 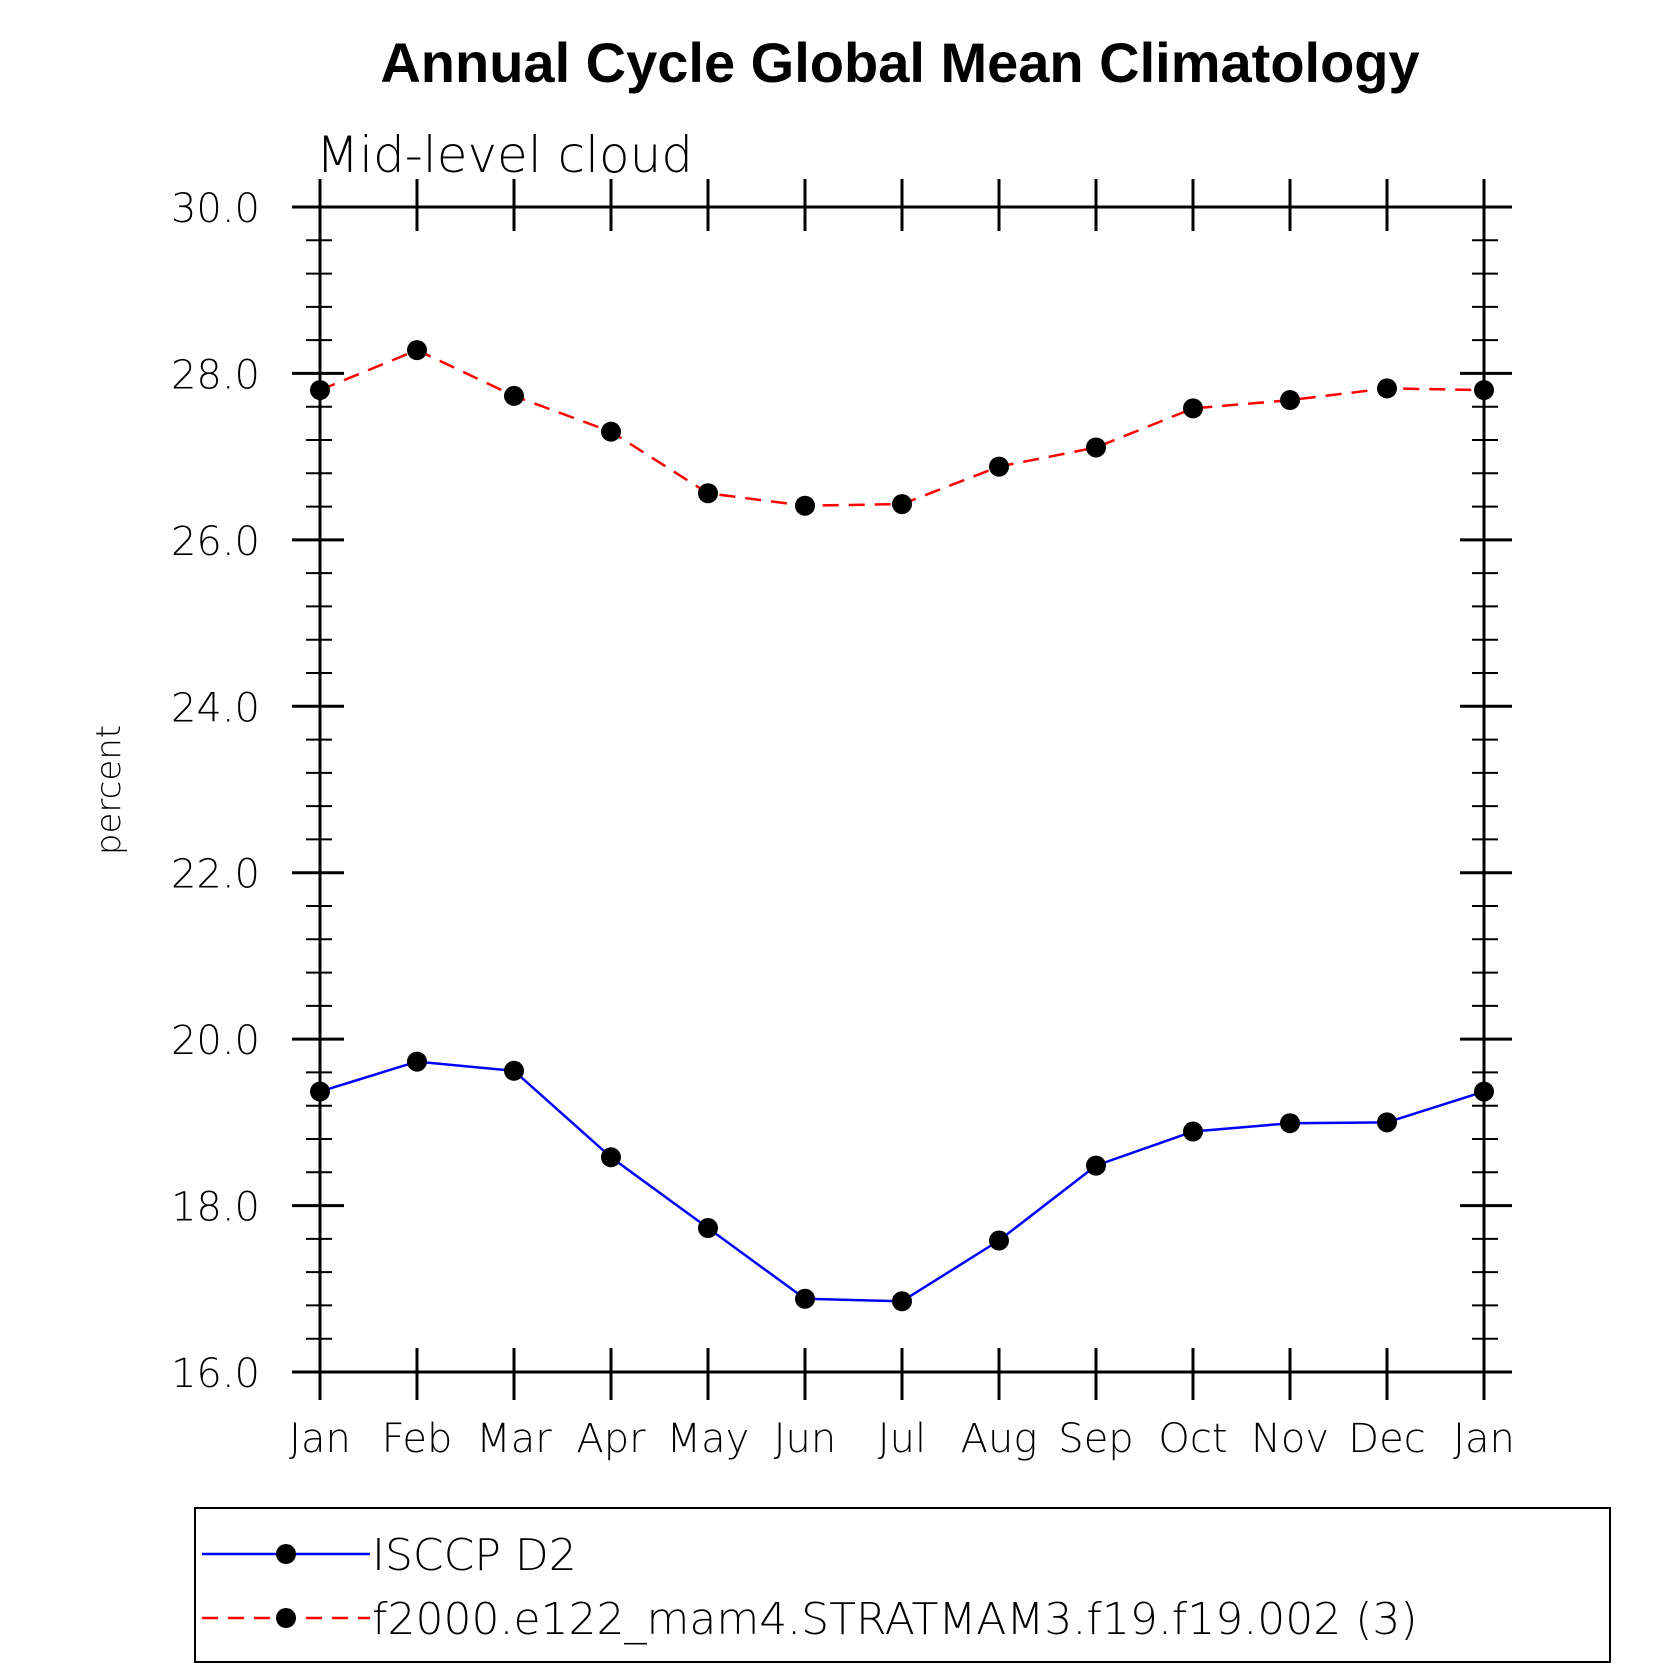 What do you see at coordinates (1386, 1439) in the screenshot?
I see `x-tick-label: Dec` at bounding box center [1386, 1439].